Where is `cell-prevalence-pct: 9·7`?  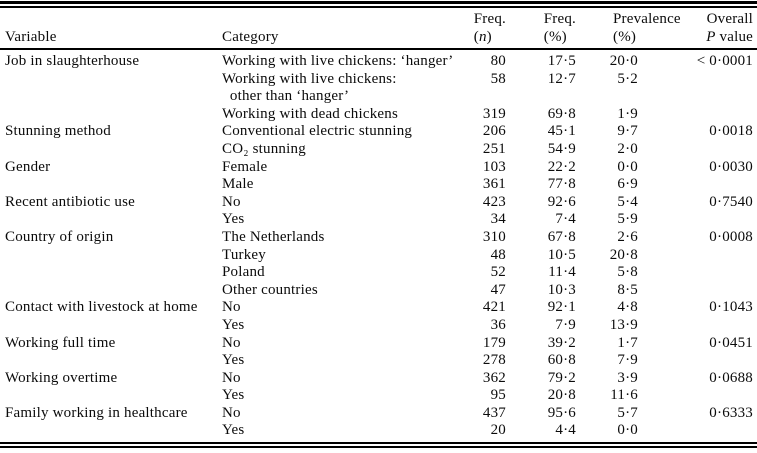
cell-prevalence-pct: 9·7 is located at coordinates (627, 131).